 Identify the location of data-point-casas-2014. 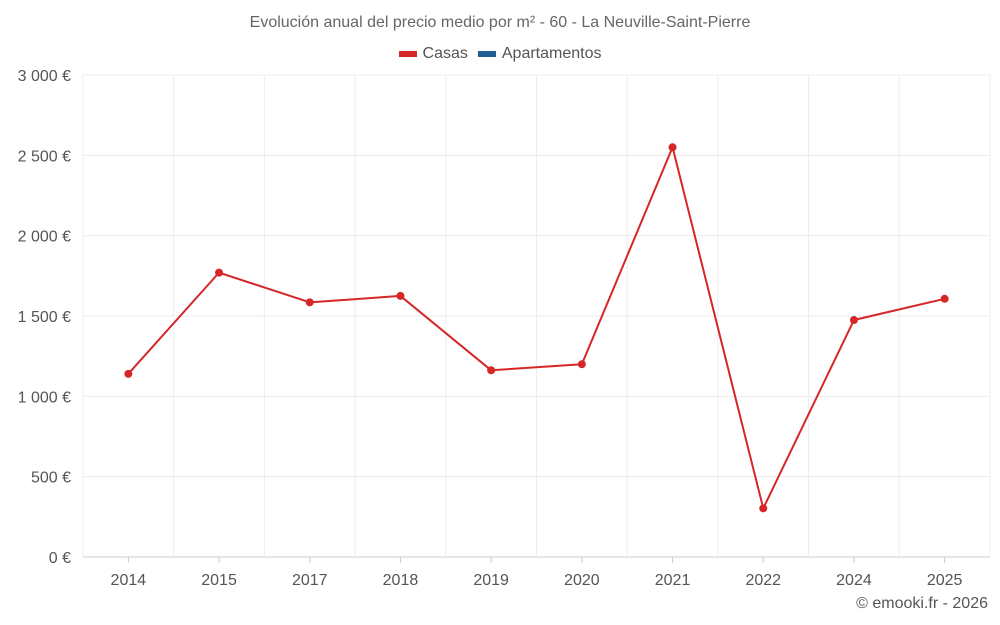
(128, 373).